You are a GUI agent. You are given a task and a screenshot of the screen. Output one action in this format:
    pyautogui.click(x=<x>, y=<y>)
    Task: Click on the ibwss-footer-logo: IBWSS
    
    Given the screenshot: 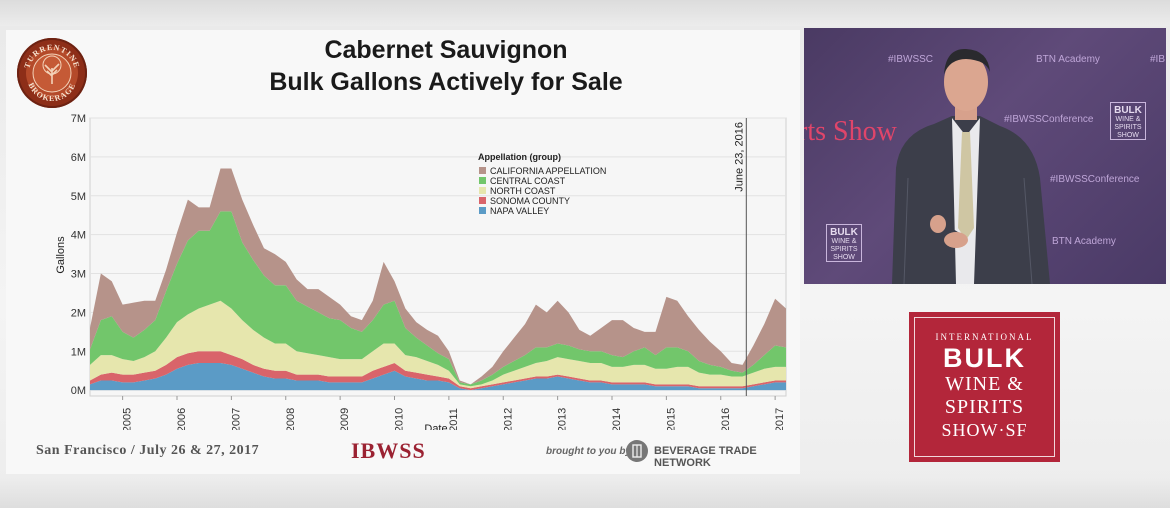 What is the action you would take?
    pyautogui.click(x=388, y=450)
    